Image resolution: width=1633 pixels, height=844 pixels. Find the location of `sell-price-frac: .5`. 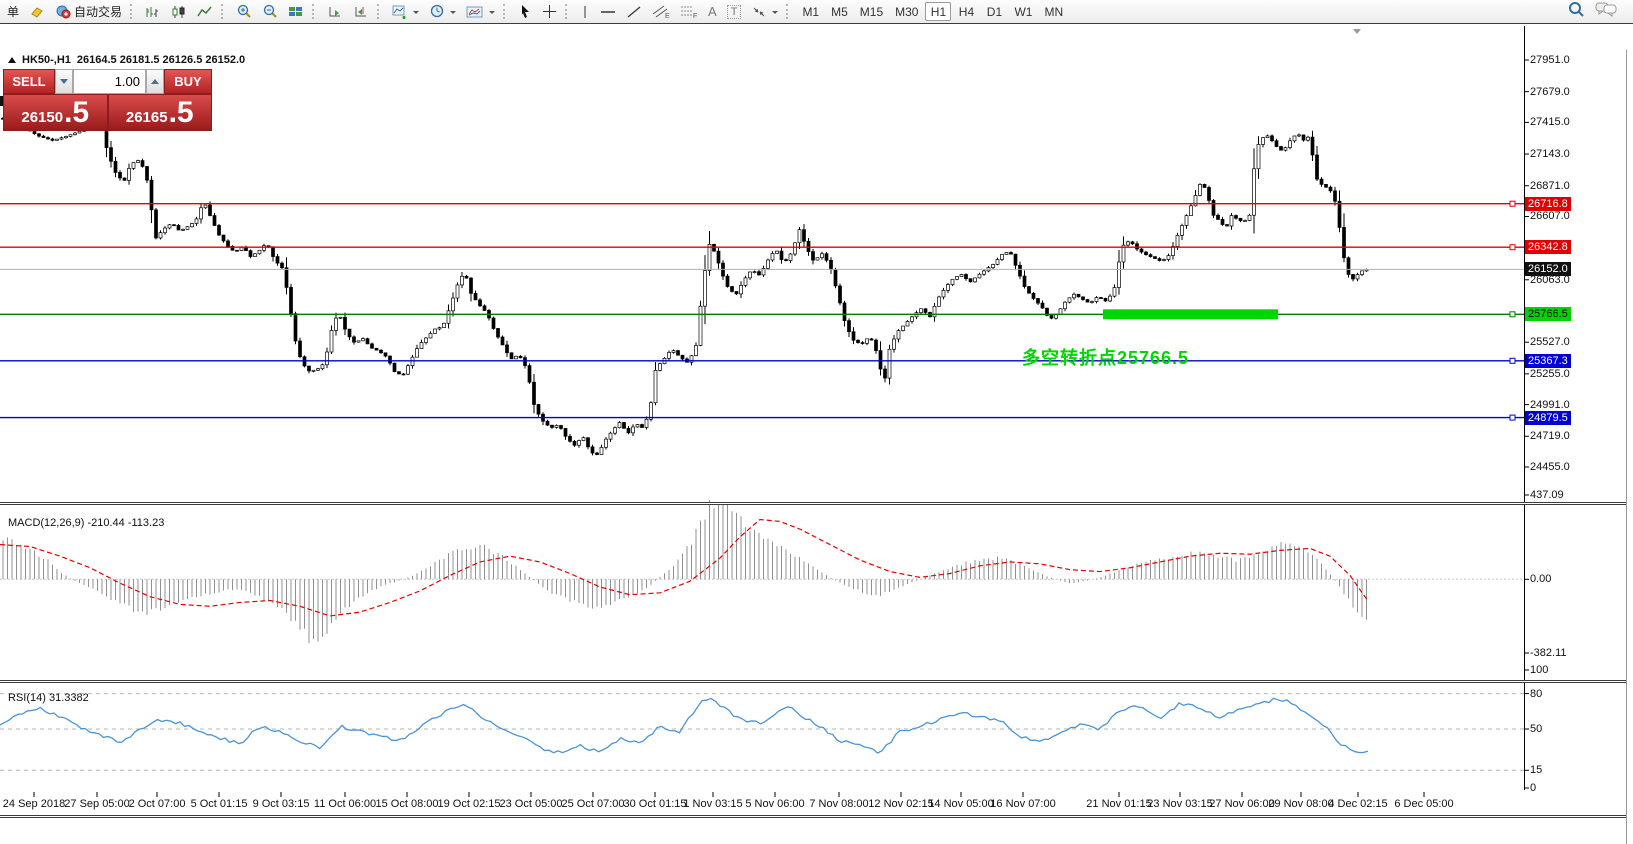

sell-price-frac: .5 is located at coordinates (77, 112).